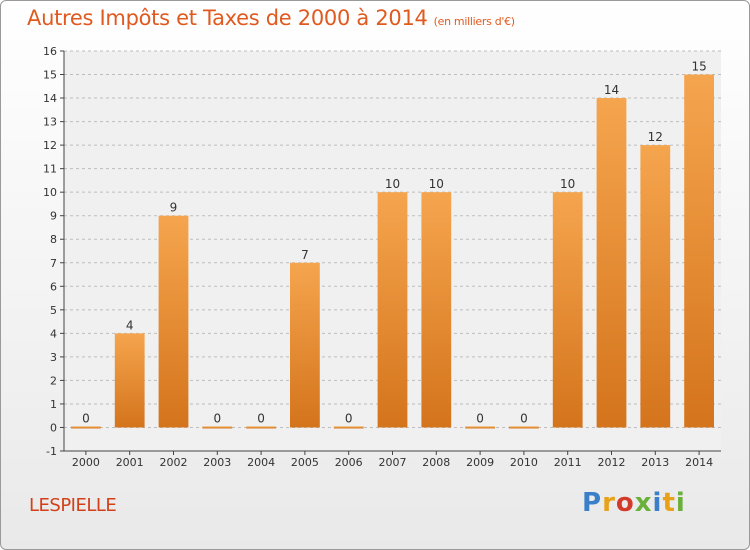  Describe the element at coordinates (655, 137) in the screenshot. I see `data-label: 12` at that location.